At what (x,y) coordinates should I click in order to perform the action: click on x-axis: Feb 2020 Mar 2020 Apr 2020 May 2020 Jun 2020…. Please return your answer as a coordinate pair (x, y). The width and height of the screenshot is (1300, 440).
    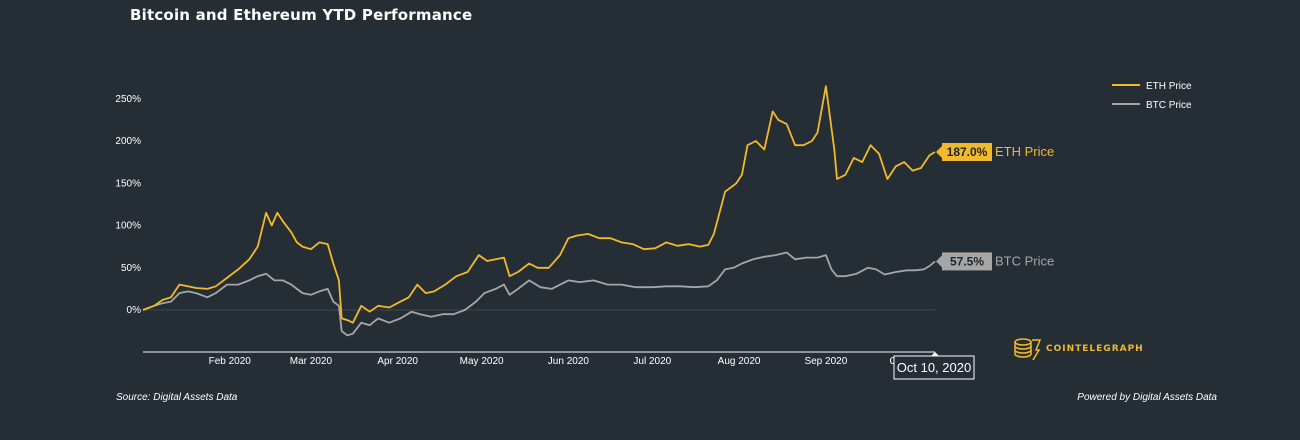
    Looking at the image, I should click on (539, 359).